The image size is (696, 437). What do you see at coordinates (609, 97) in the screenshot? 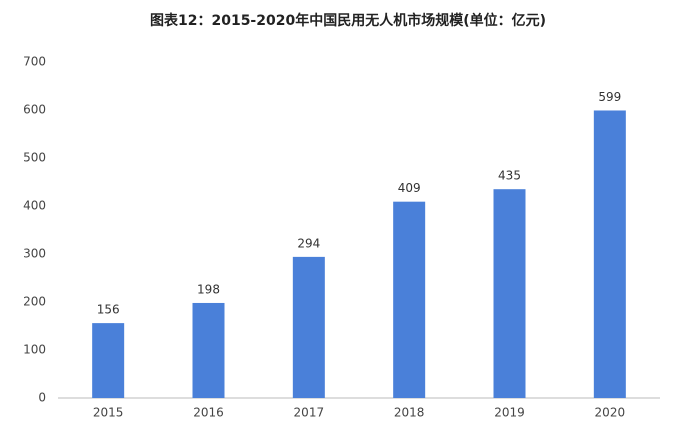
I see `data-label: 599` at bounding box center [609, 97].